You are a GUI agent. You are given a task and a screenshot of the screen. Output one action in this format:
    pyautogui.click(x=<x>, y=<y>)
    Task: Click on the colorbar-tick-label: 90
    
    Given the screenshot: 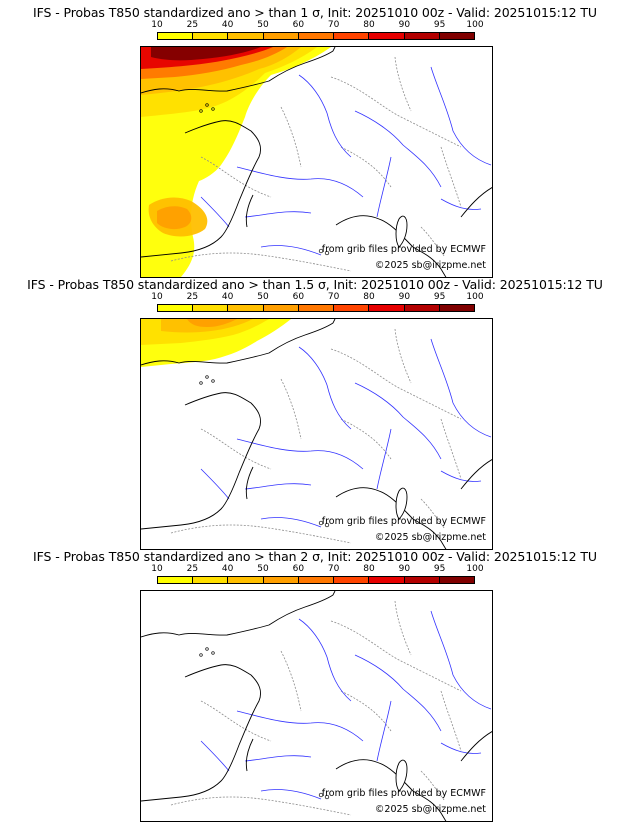 What is the action you would take?
    pyautogui.click(x=404, y=297)
    